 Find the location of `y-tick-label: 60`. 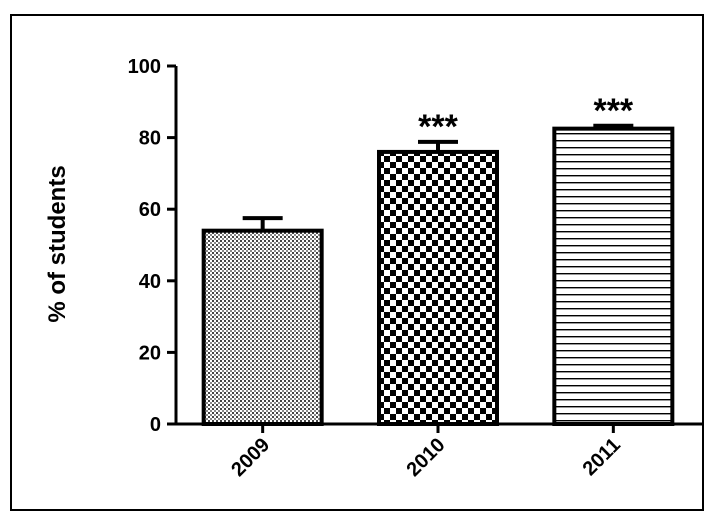

y-tick-label: 60 is located at coordinates (150, 210).